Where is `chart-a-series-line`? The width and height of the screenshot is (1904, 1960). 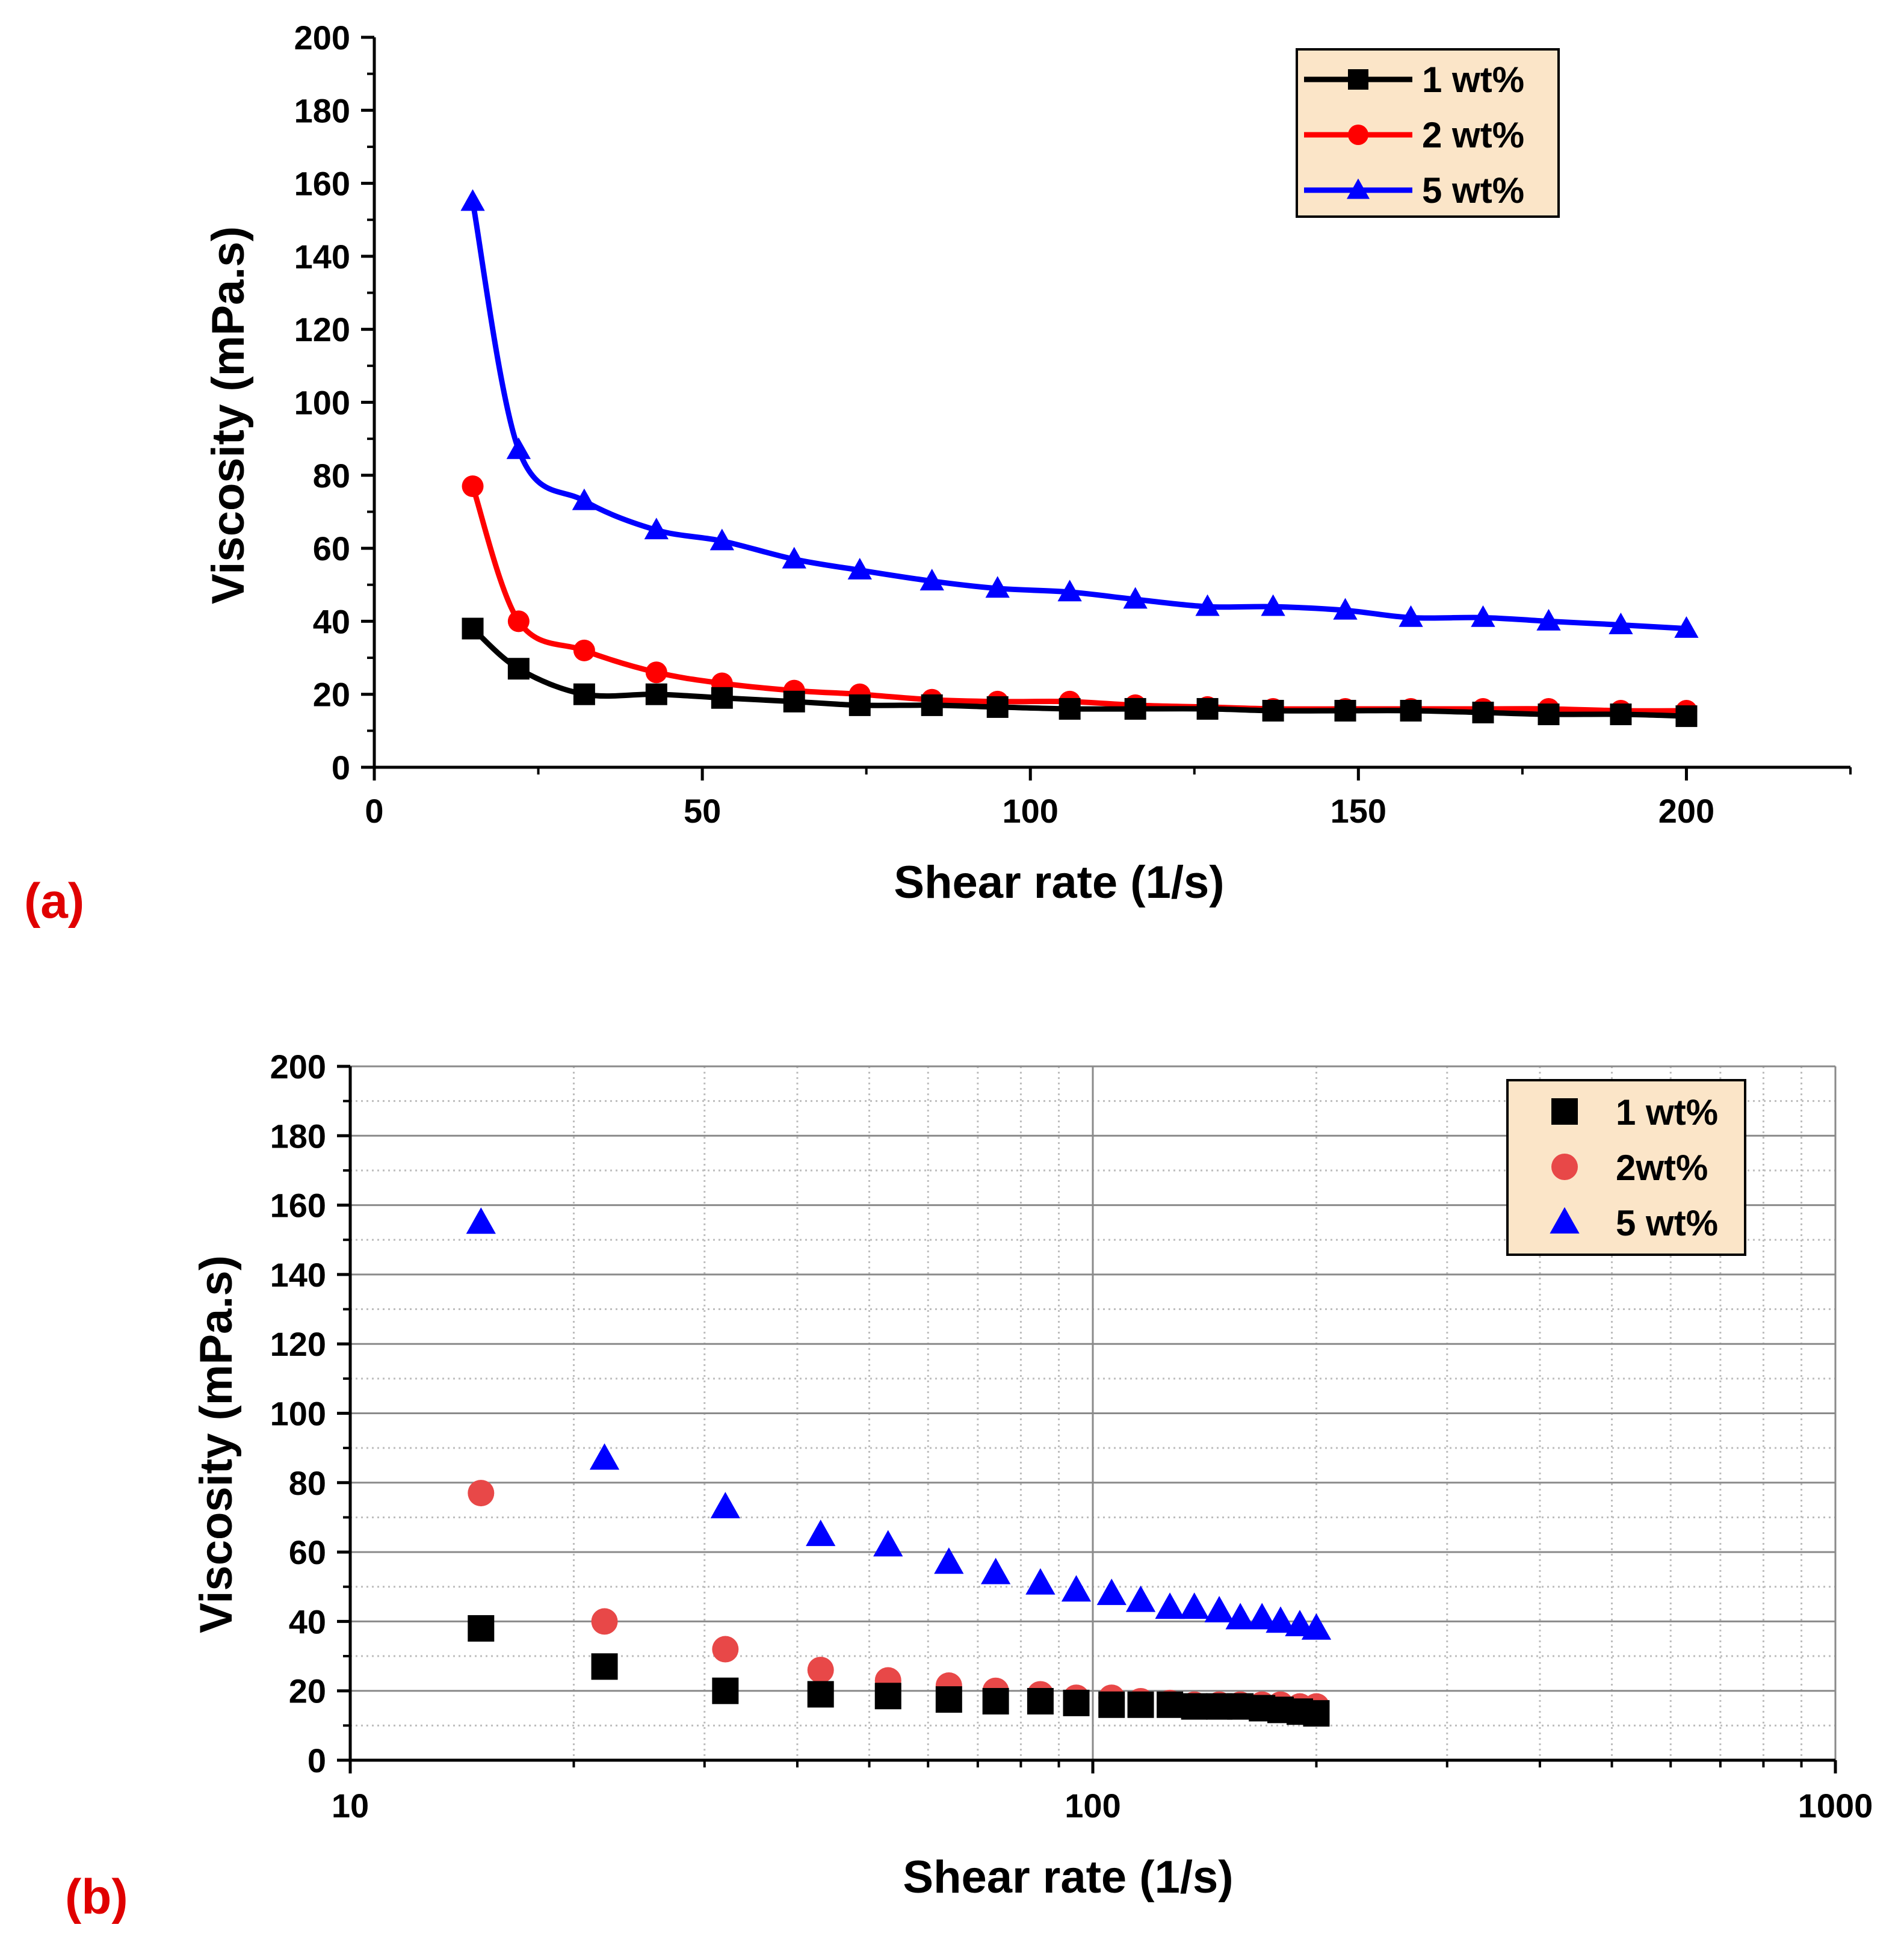
chart-a-series-line is located at coordinates (1079, 416).